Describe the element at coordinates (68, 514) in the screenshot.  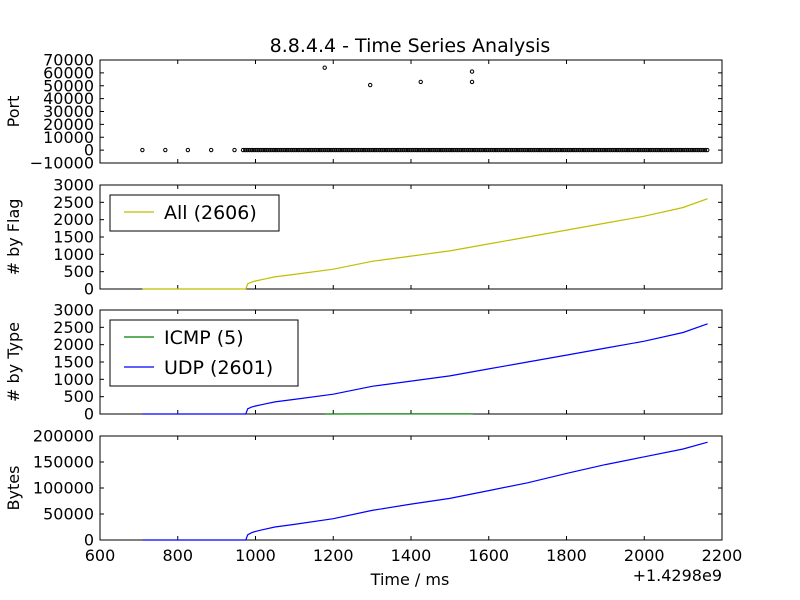
I see `y-tick-label: 50000` at that location.